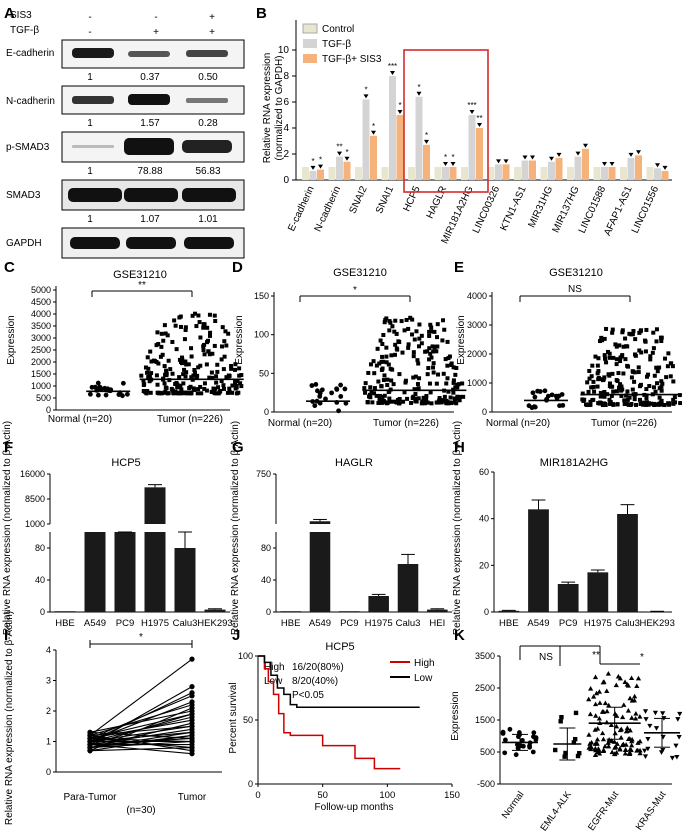  What do you see at coordinates (150, 123) in the screenshot?
I see `blot-value: 1.57` at bounding box center [150, 123].